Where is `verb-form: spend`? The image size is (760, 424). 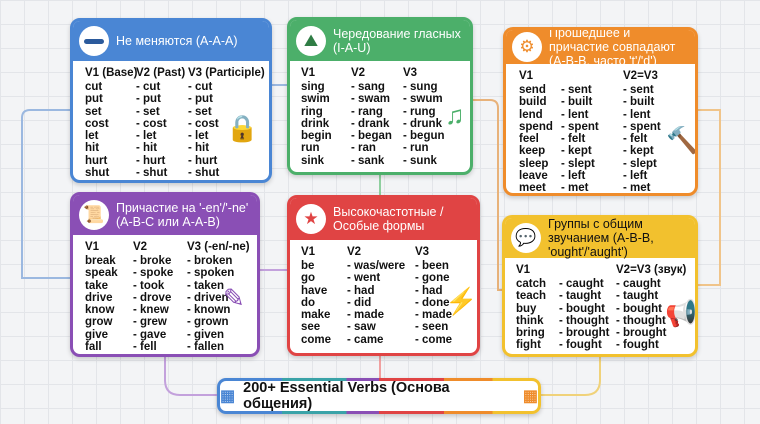
verb-form: spend is located at coordinates (536, 126).